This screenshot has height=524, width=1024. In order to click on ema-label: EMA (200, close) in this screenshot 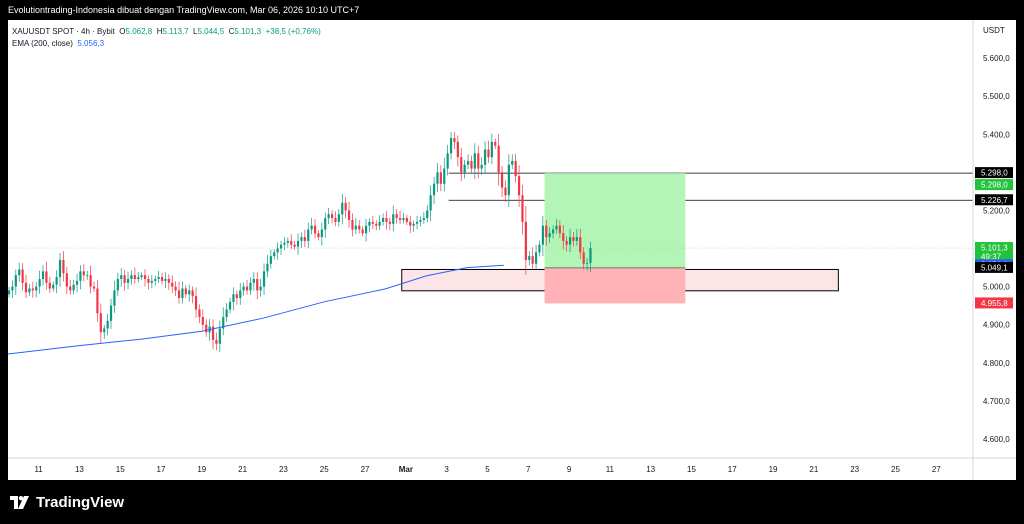, I will do `click(42, 43)`.